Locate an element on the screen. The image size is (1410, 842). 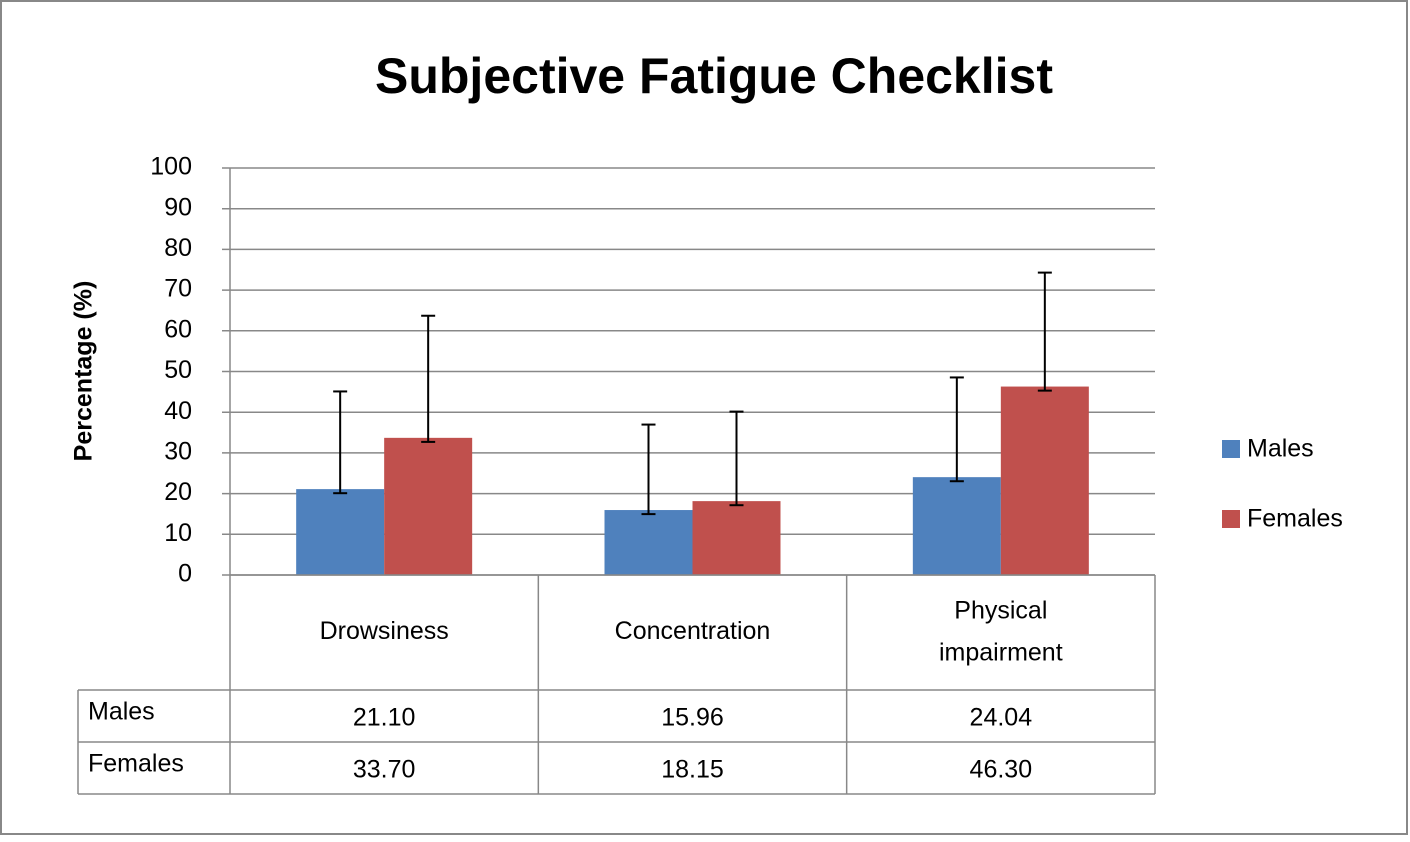
y-tick-label: 20 is located at coordinates (178, 492).